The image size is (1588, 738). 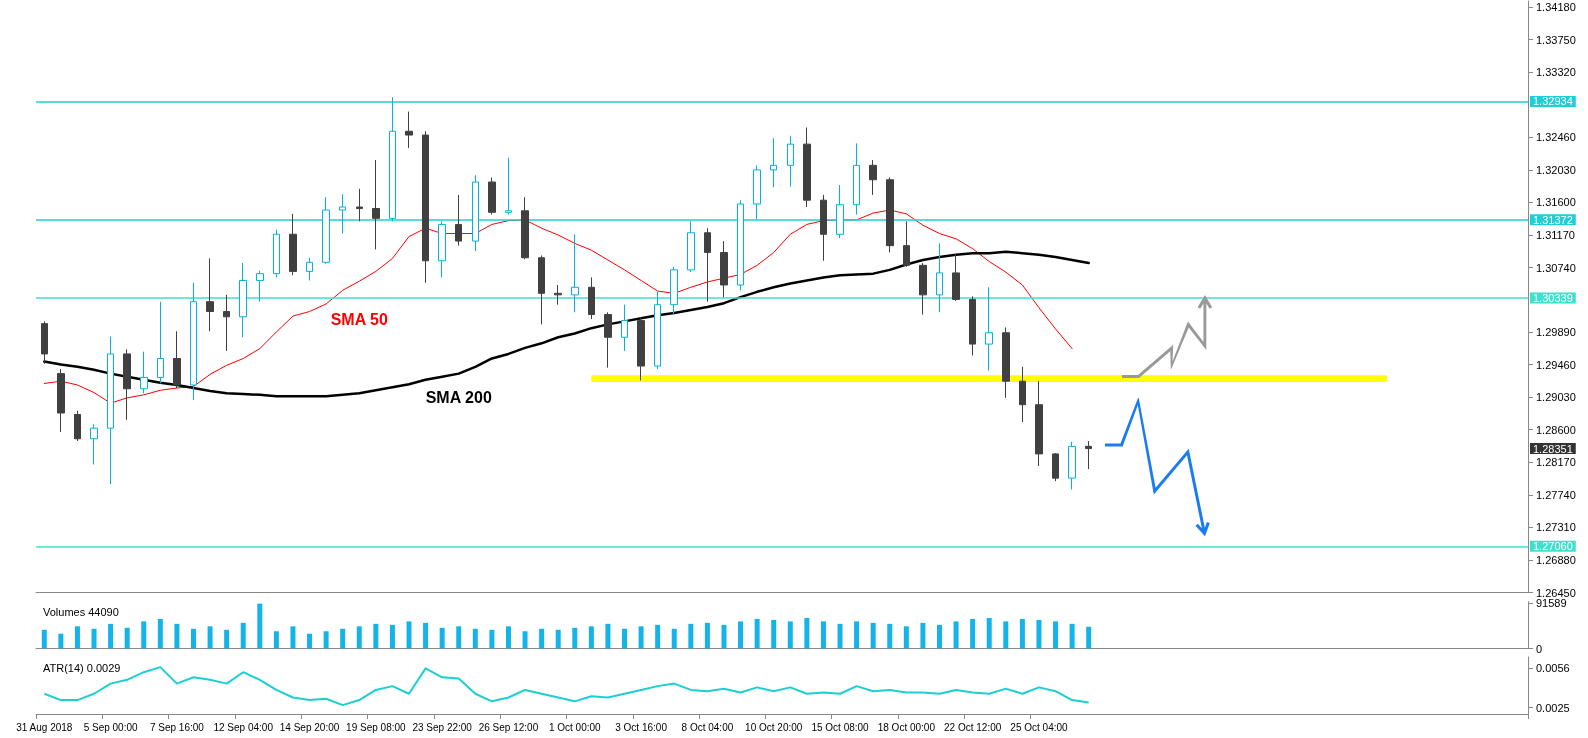 I want to click on x-tick-label: 10 Oct 20:00, so click(x=774, y=727).